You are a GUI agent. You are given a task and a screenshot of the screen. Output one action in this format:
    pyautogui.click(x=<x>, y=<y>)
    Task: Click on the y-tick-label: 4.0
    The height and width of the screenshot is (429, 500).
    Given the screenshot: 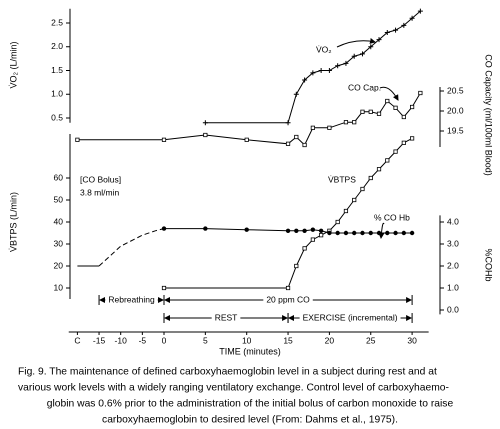 What is the action you would take?
    pyautogui.click(x=453, y=221)
    